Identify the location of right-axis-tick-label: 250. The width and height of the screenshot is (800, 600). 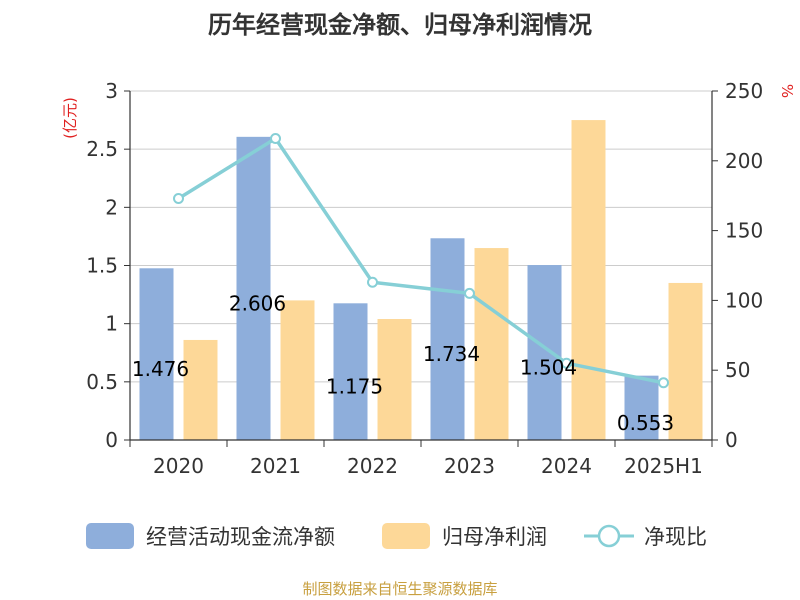
(744, 91).